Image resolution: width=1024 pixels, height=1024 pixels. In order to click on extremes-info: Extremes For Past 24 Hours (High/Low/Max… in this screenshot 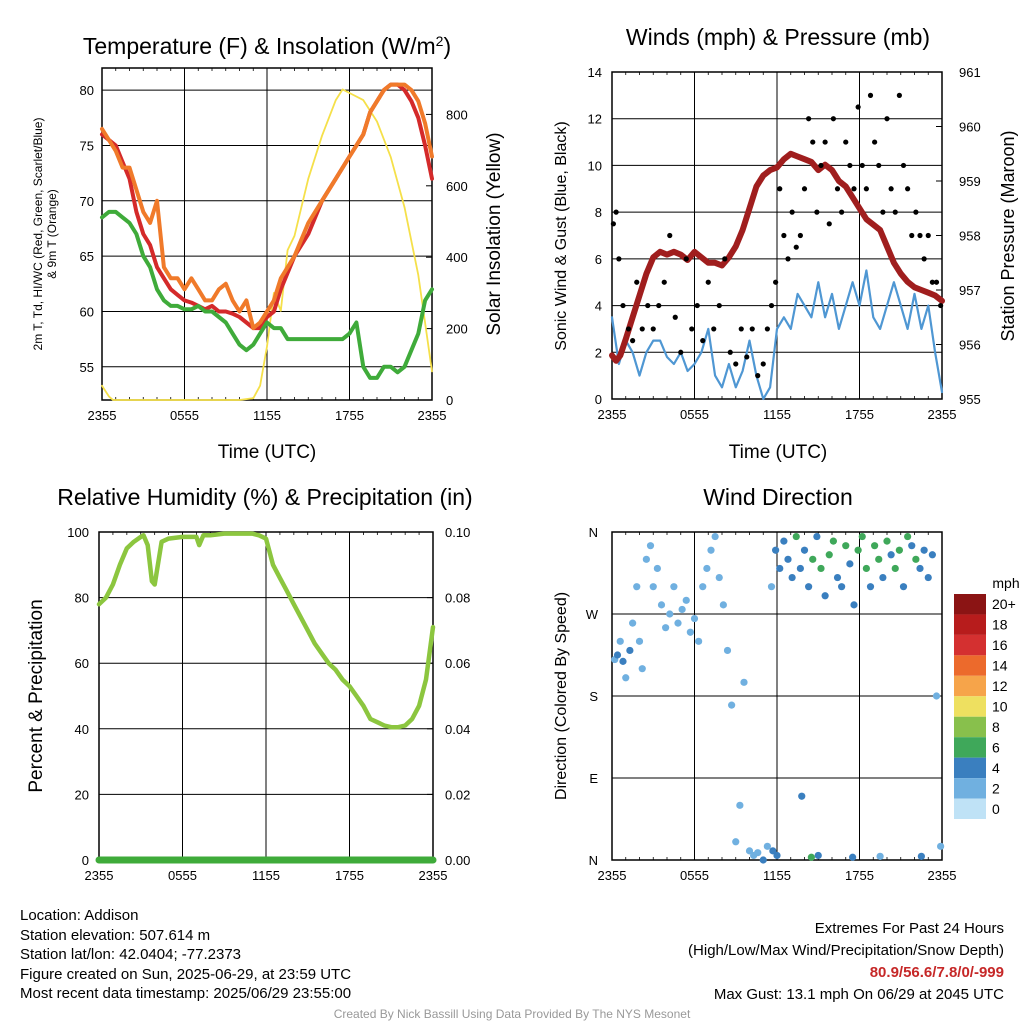, I will do `click(846, 962)`.